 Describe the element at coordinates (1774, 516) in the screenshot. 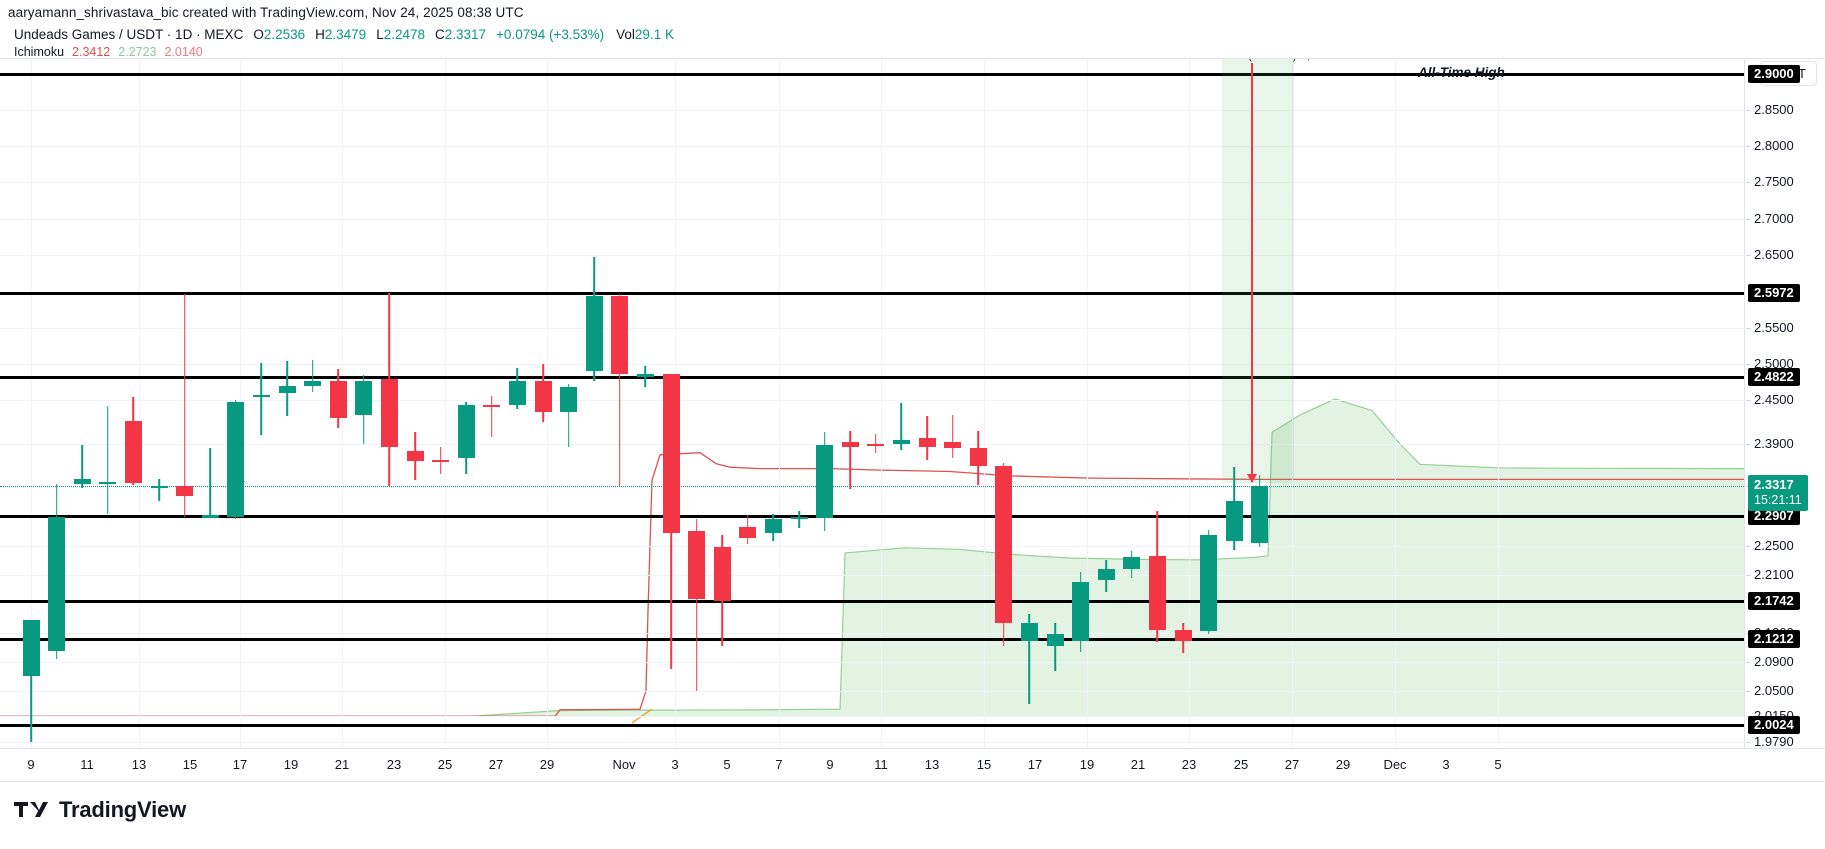

I see `price-level-badge: 2.2907` at that location.